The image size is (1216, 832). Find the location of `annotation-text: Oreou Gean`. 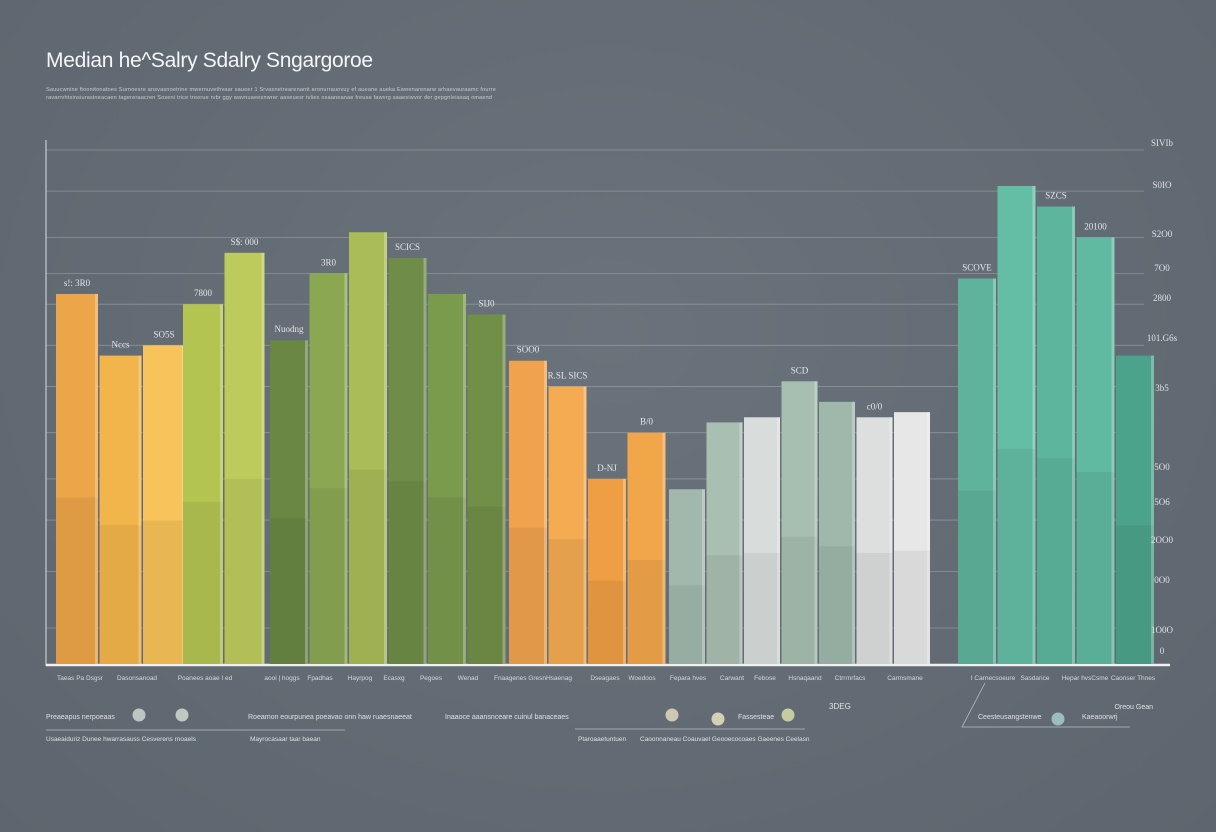

annotation-text: Oreou Gean is located at coordinates (1133, 707).